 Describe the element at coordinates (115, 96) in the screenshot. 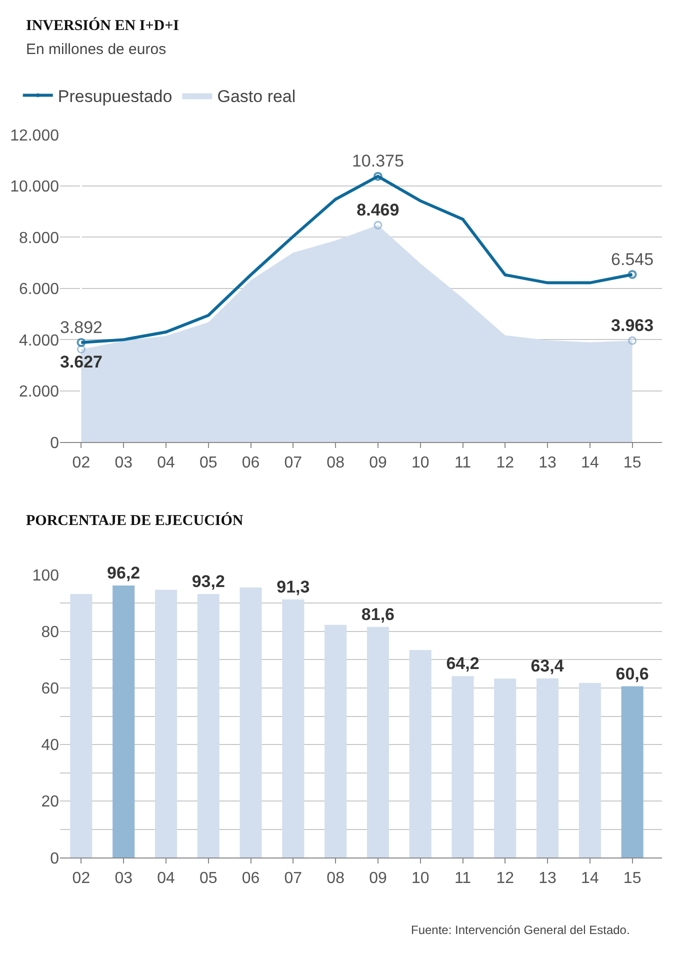

I see `legend-label: Presupuestado` at that location.